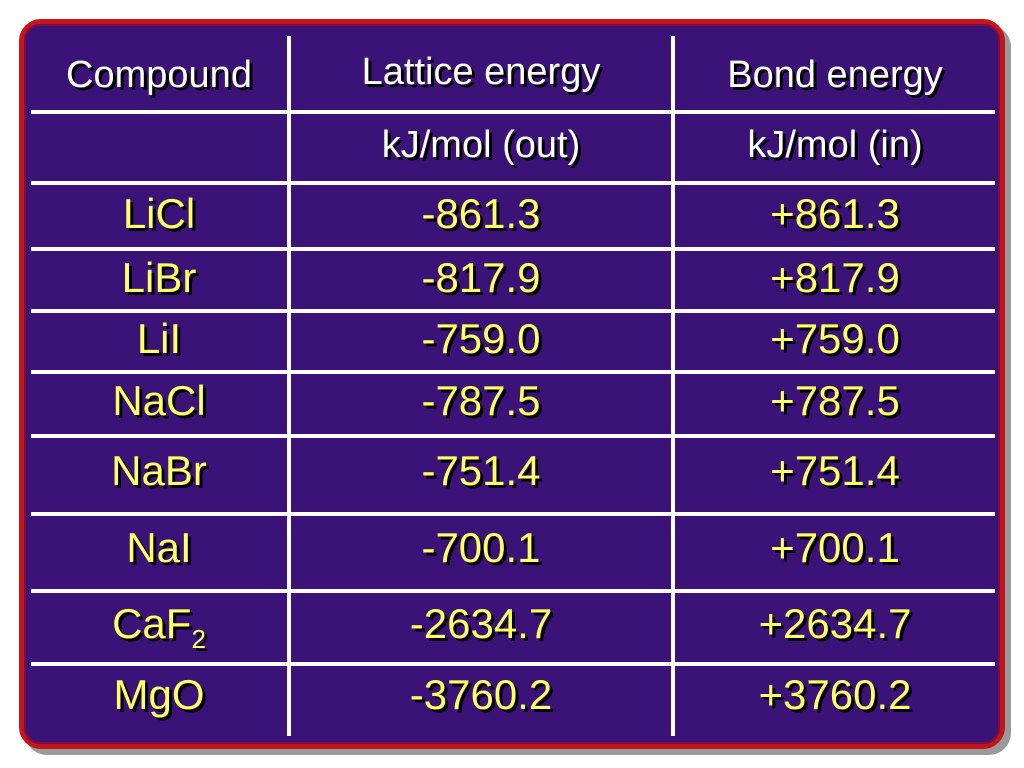  Describe the element at coordinates (481, 547) in the screenshot. I see `lattice-energy-cell: -700.1` at that location.